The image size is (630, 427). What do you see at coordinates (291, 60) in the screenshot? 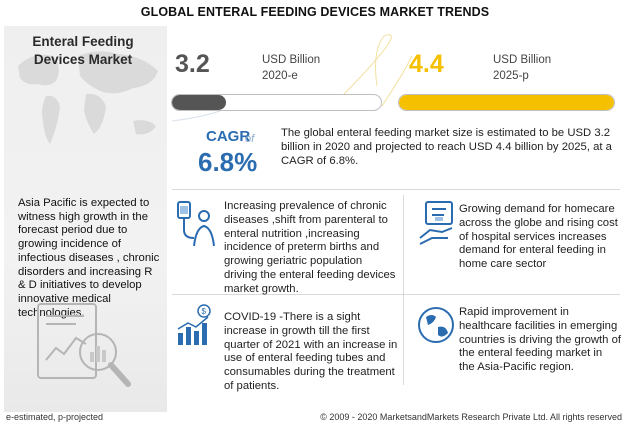
I see `value-2020-unit: USD Billion` at bounding box center [291, 60].